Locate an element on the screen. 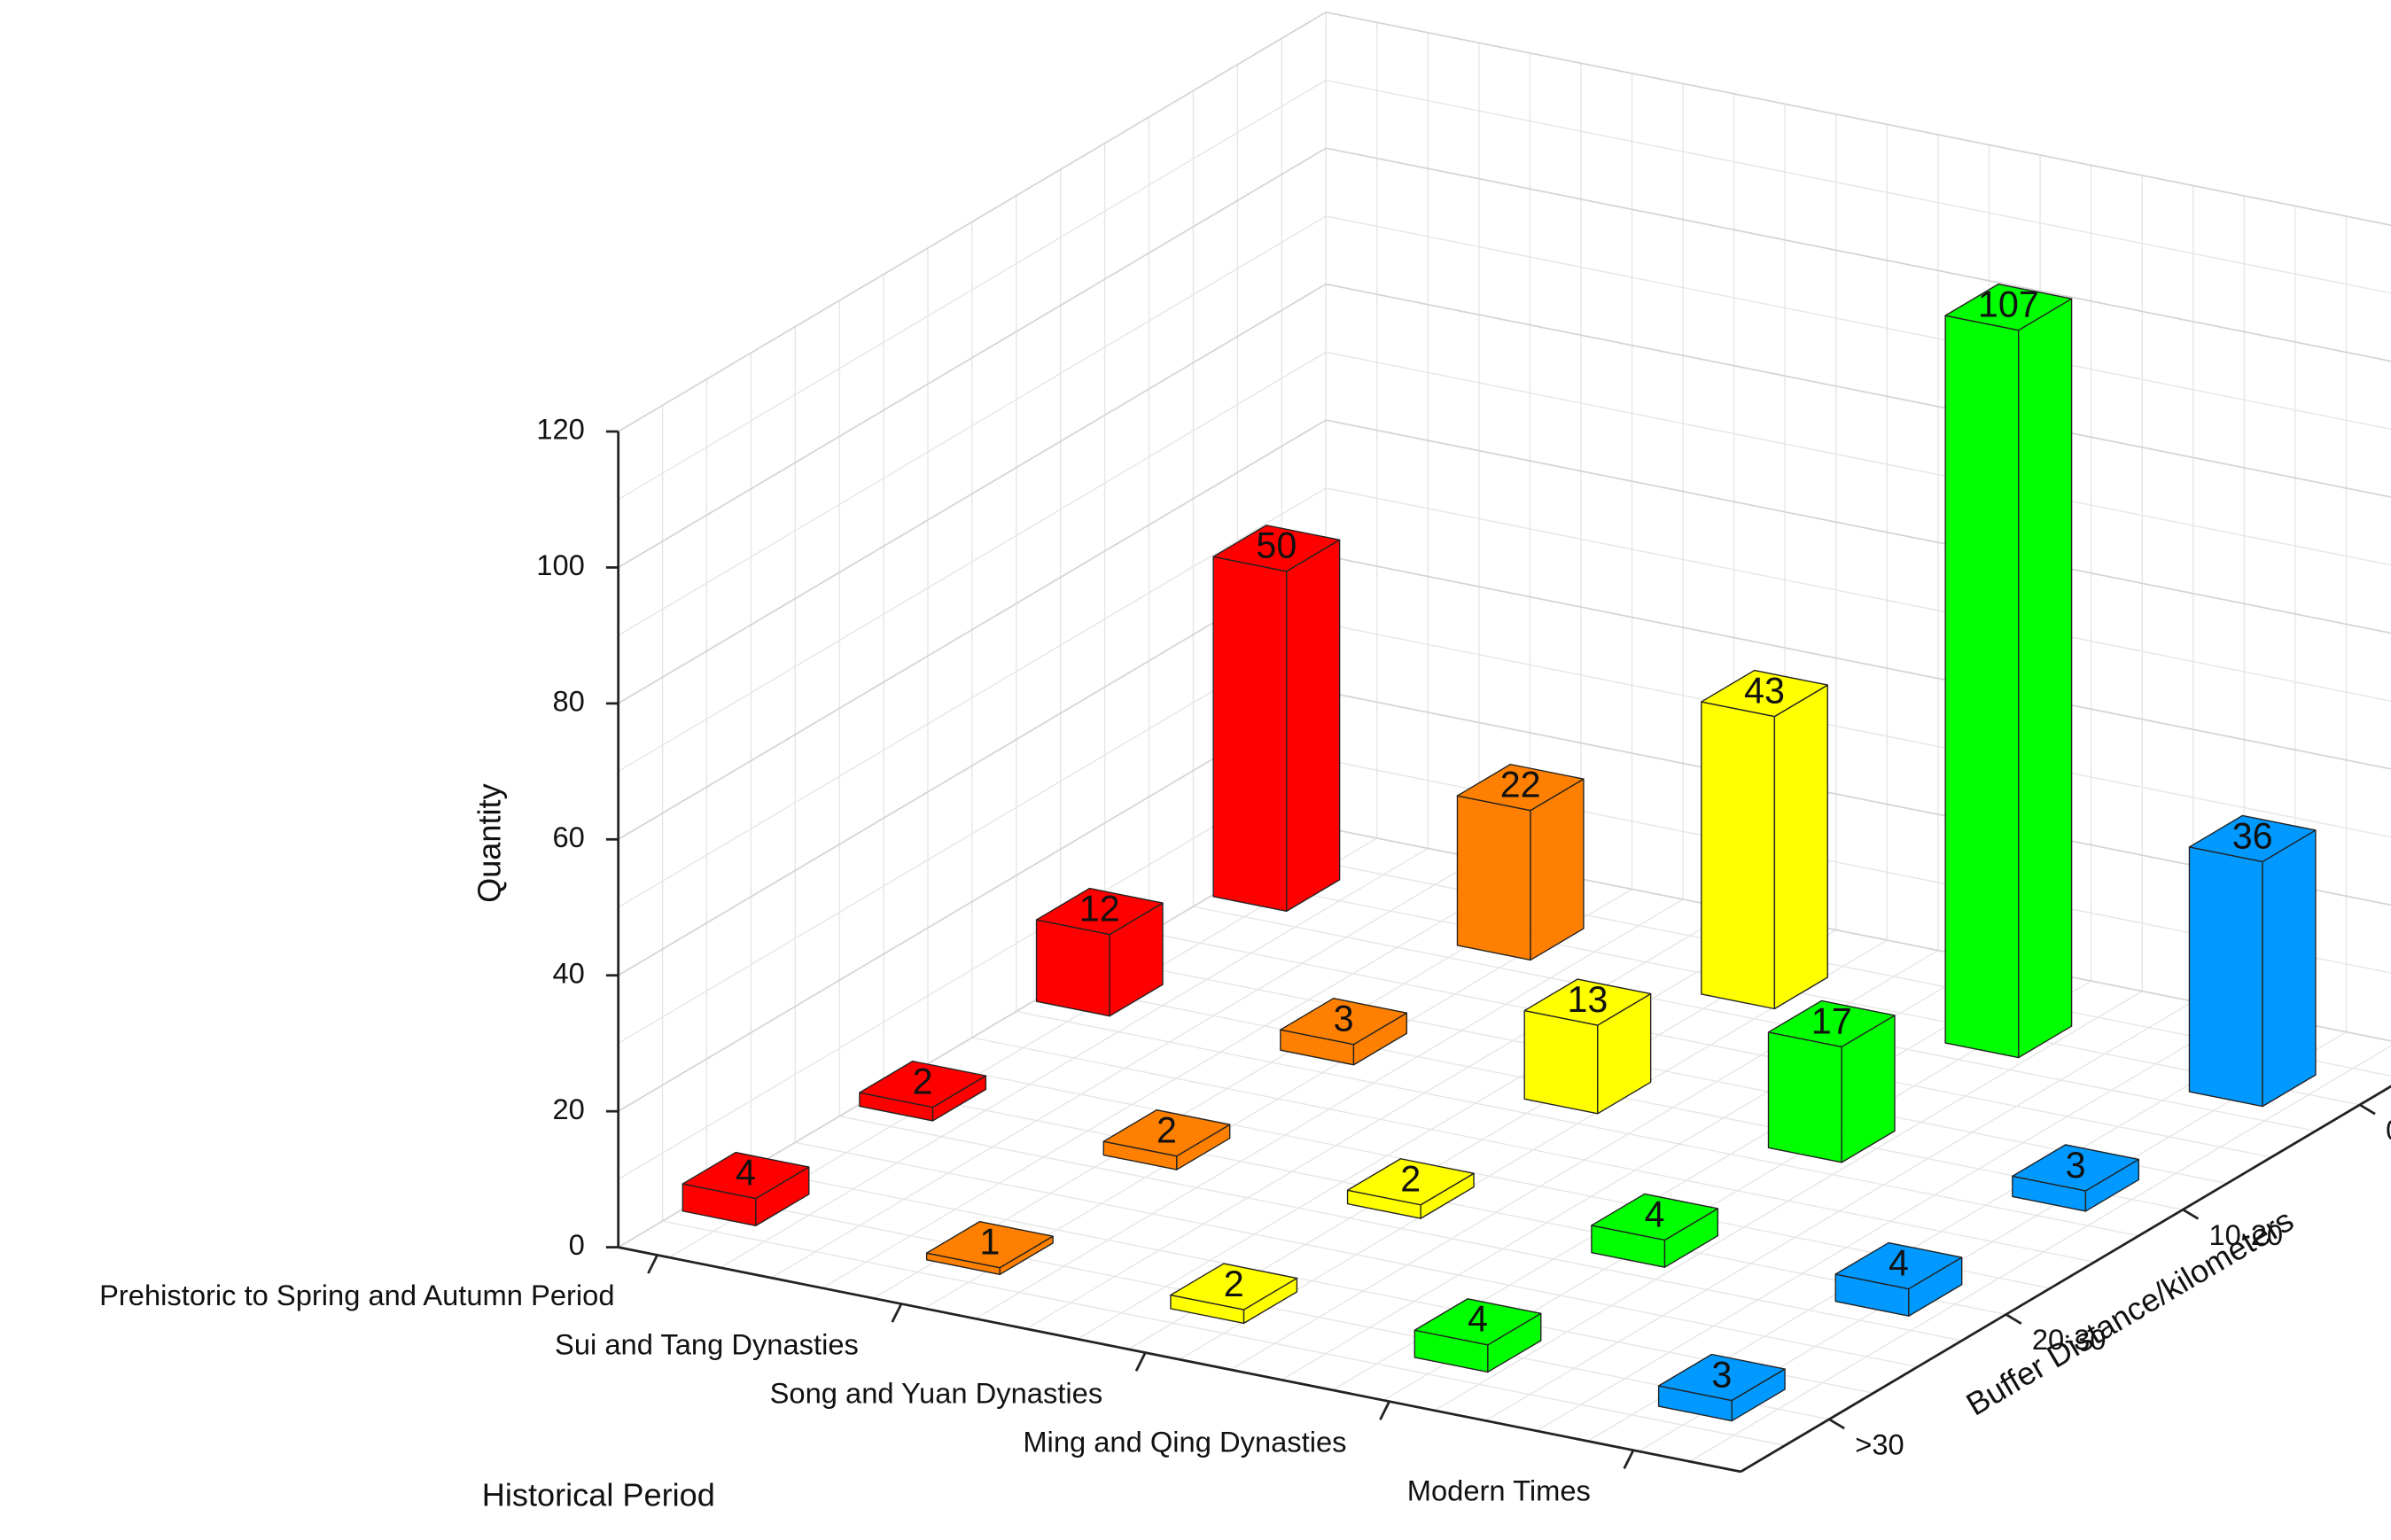  data-label: 107 is located at coordinates (2009, 304).